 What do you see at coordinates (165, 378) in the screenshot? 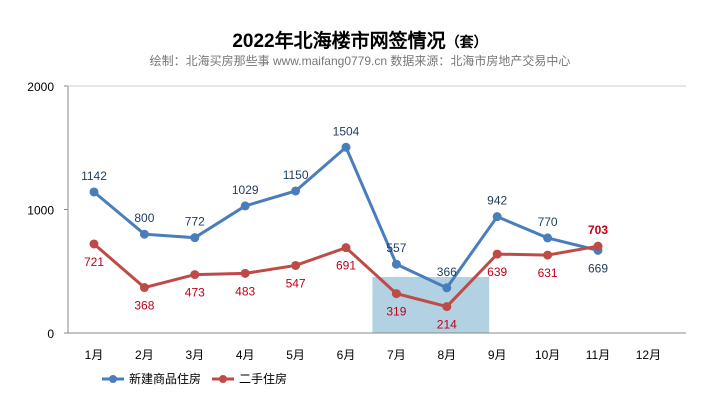
I see `legend-label: 新建商品住房` at bounding box center [165, 378].